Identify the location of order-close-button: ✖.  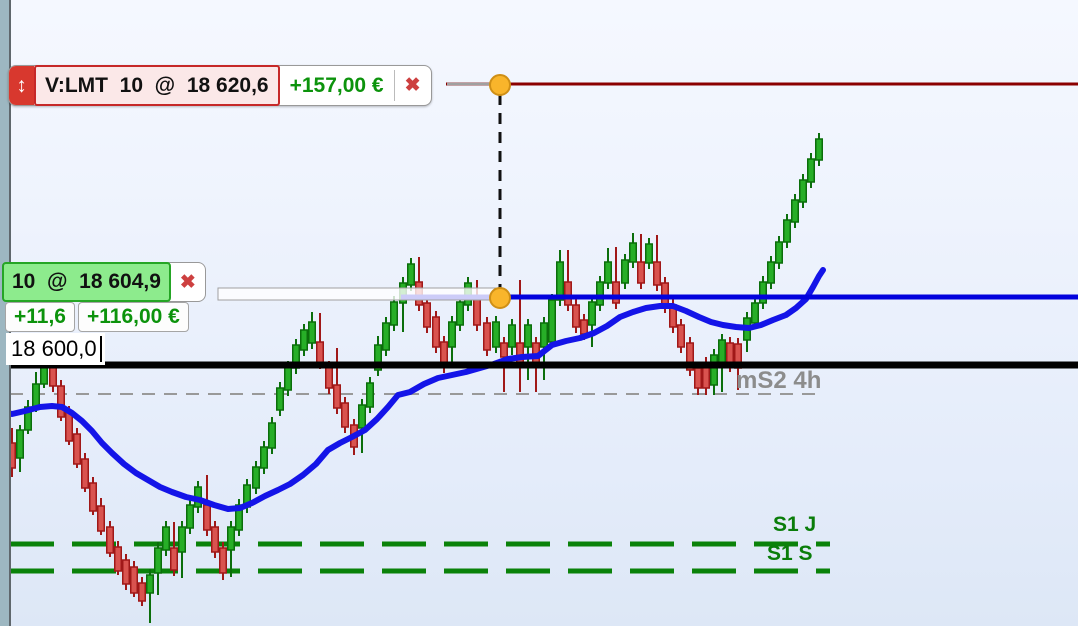
(413, 85).